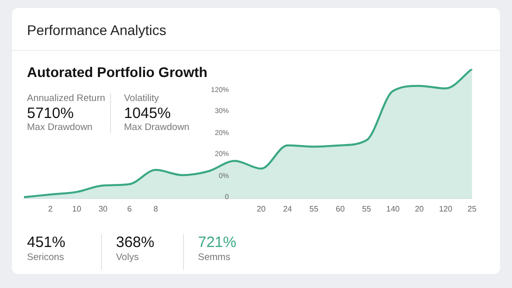  What do you see at coordinates (129, 209) in the screenshot?
I see `x-tick-label: 6` at bounding box center [129, 209].